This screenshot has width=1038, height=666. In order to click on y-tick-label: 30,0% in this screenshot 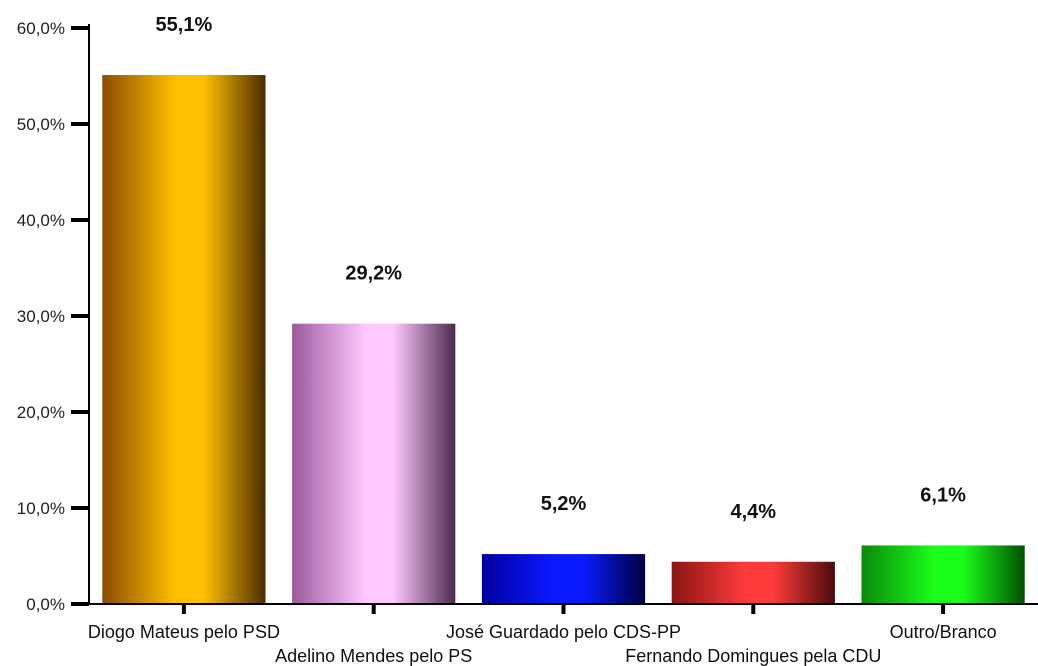, I will do `click(41, 316)`.